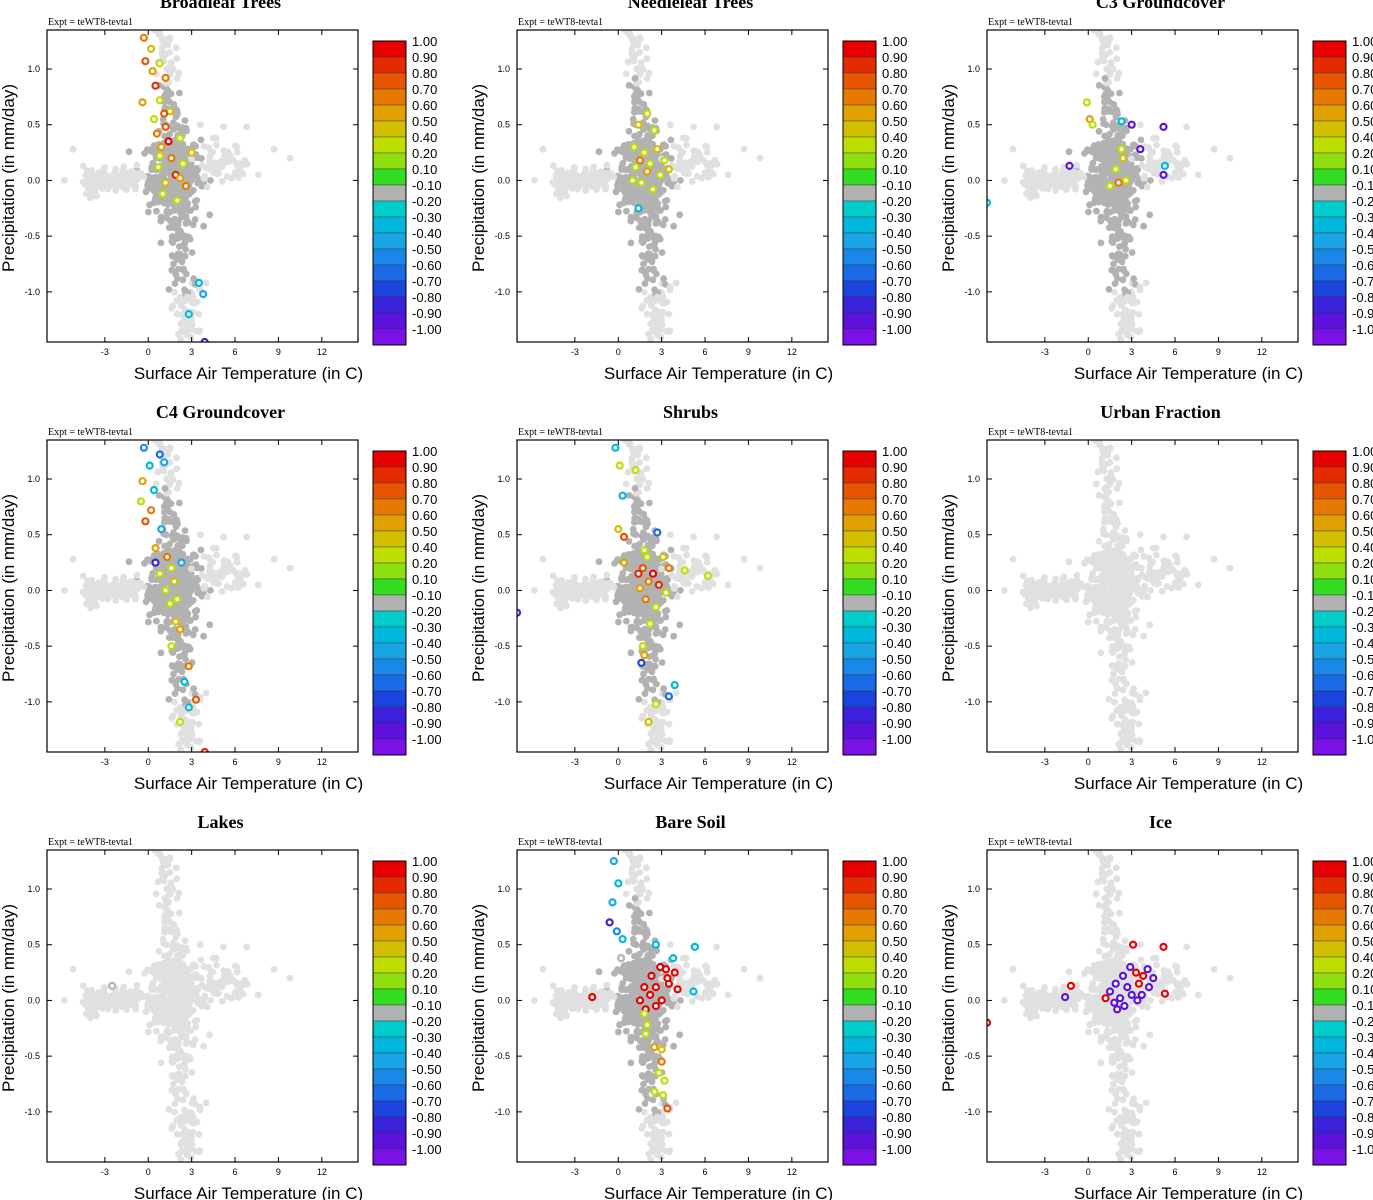 This screenshot has width=1373, height=1200. What do you see at coordinates (897, 675) in the screenshot?
I see `colorbar-label: -0.60` at bounding box center [897, 675].